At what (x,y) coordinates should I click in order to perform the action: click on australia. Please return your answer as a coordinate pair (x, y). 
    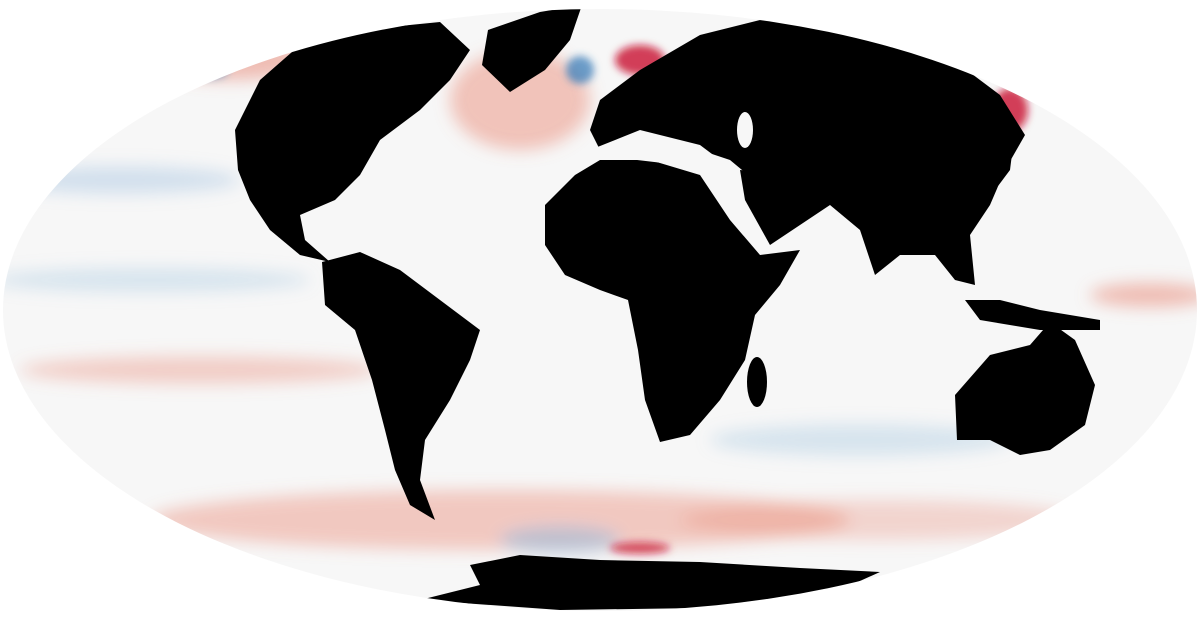
    Looking at the image, I should click on (1025, 388).